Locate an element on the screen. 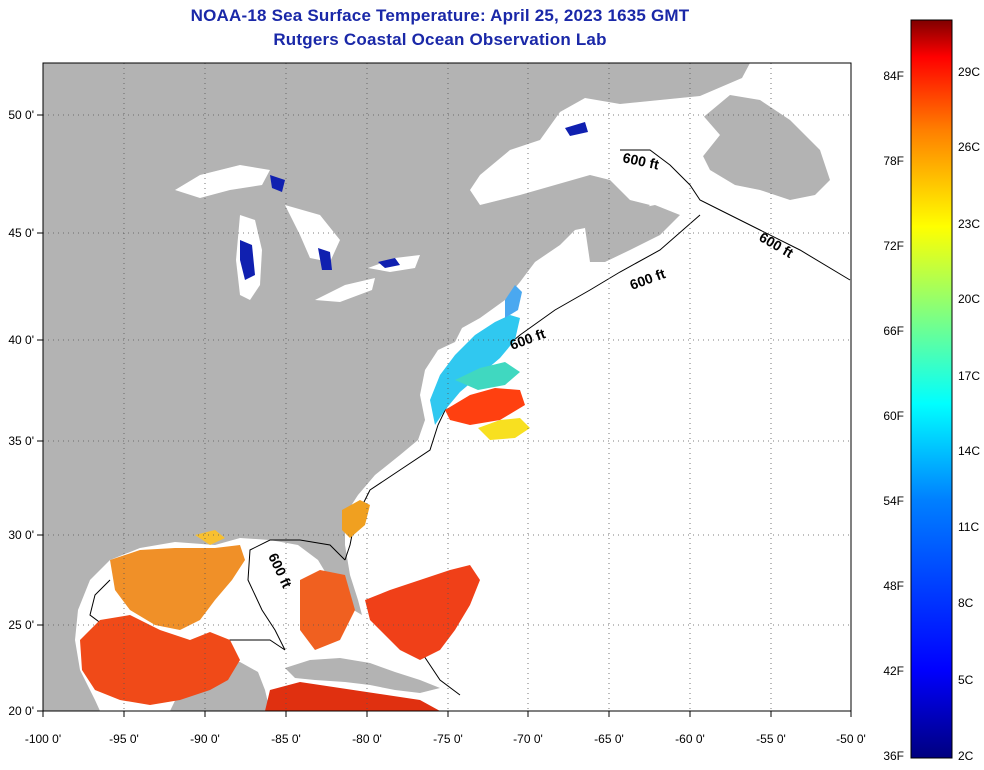 The width and height of the screenshot is (984, 770). chart-subtitle: Rutgers Coastal Ocean Observation Lab is located at coordinates (440, 39).